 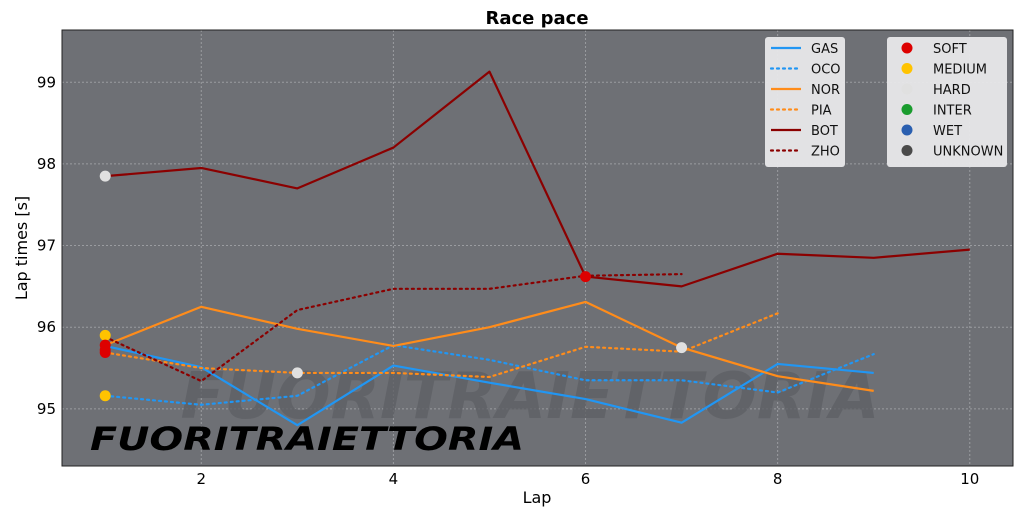 What do you see at coordinates (821, 111) in the screenshot?
I see `legend-label-pia: PIA` at bounding box center [821, 111].